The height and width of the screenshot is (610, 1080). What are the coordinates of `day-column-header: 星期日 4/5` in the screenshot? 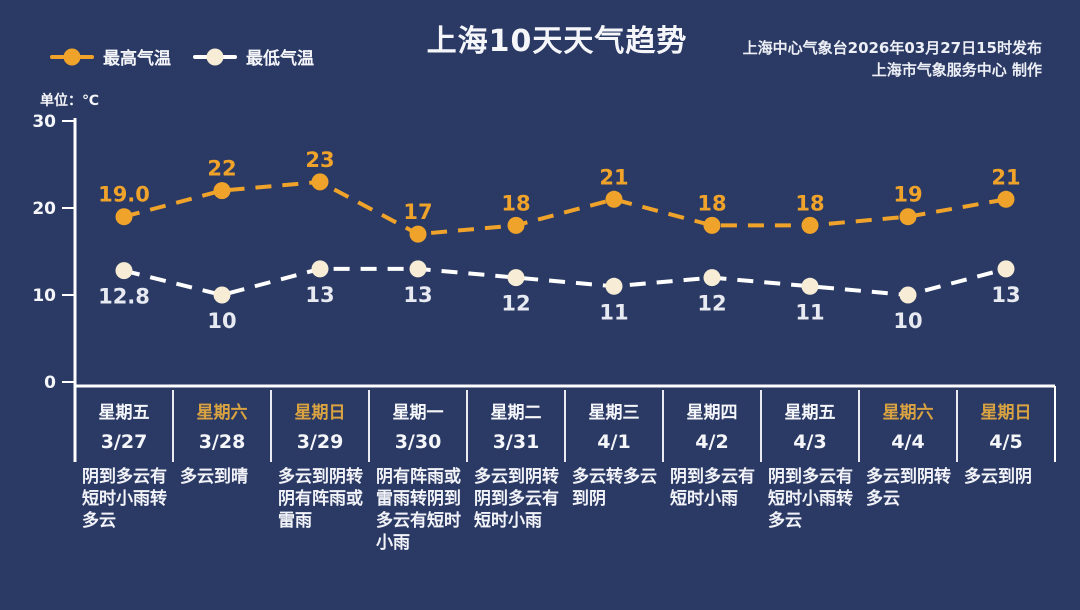 It's located at (1006, 425).